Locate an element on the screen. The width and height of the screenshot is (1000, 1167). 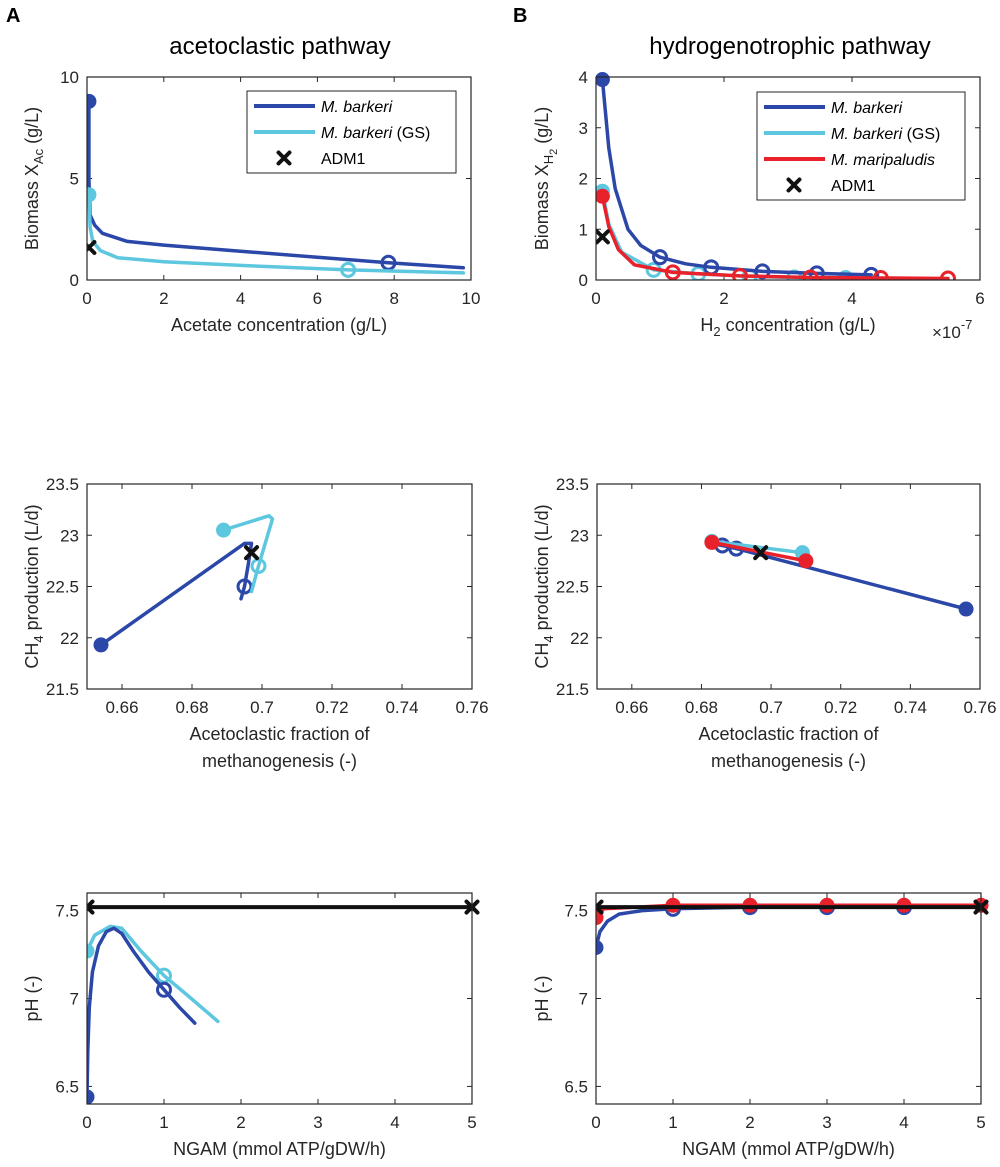
y-tick-label: 2 is located at coordinates (583, 179).